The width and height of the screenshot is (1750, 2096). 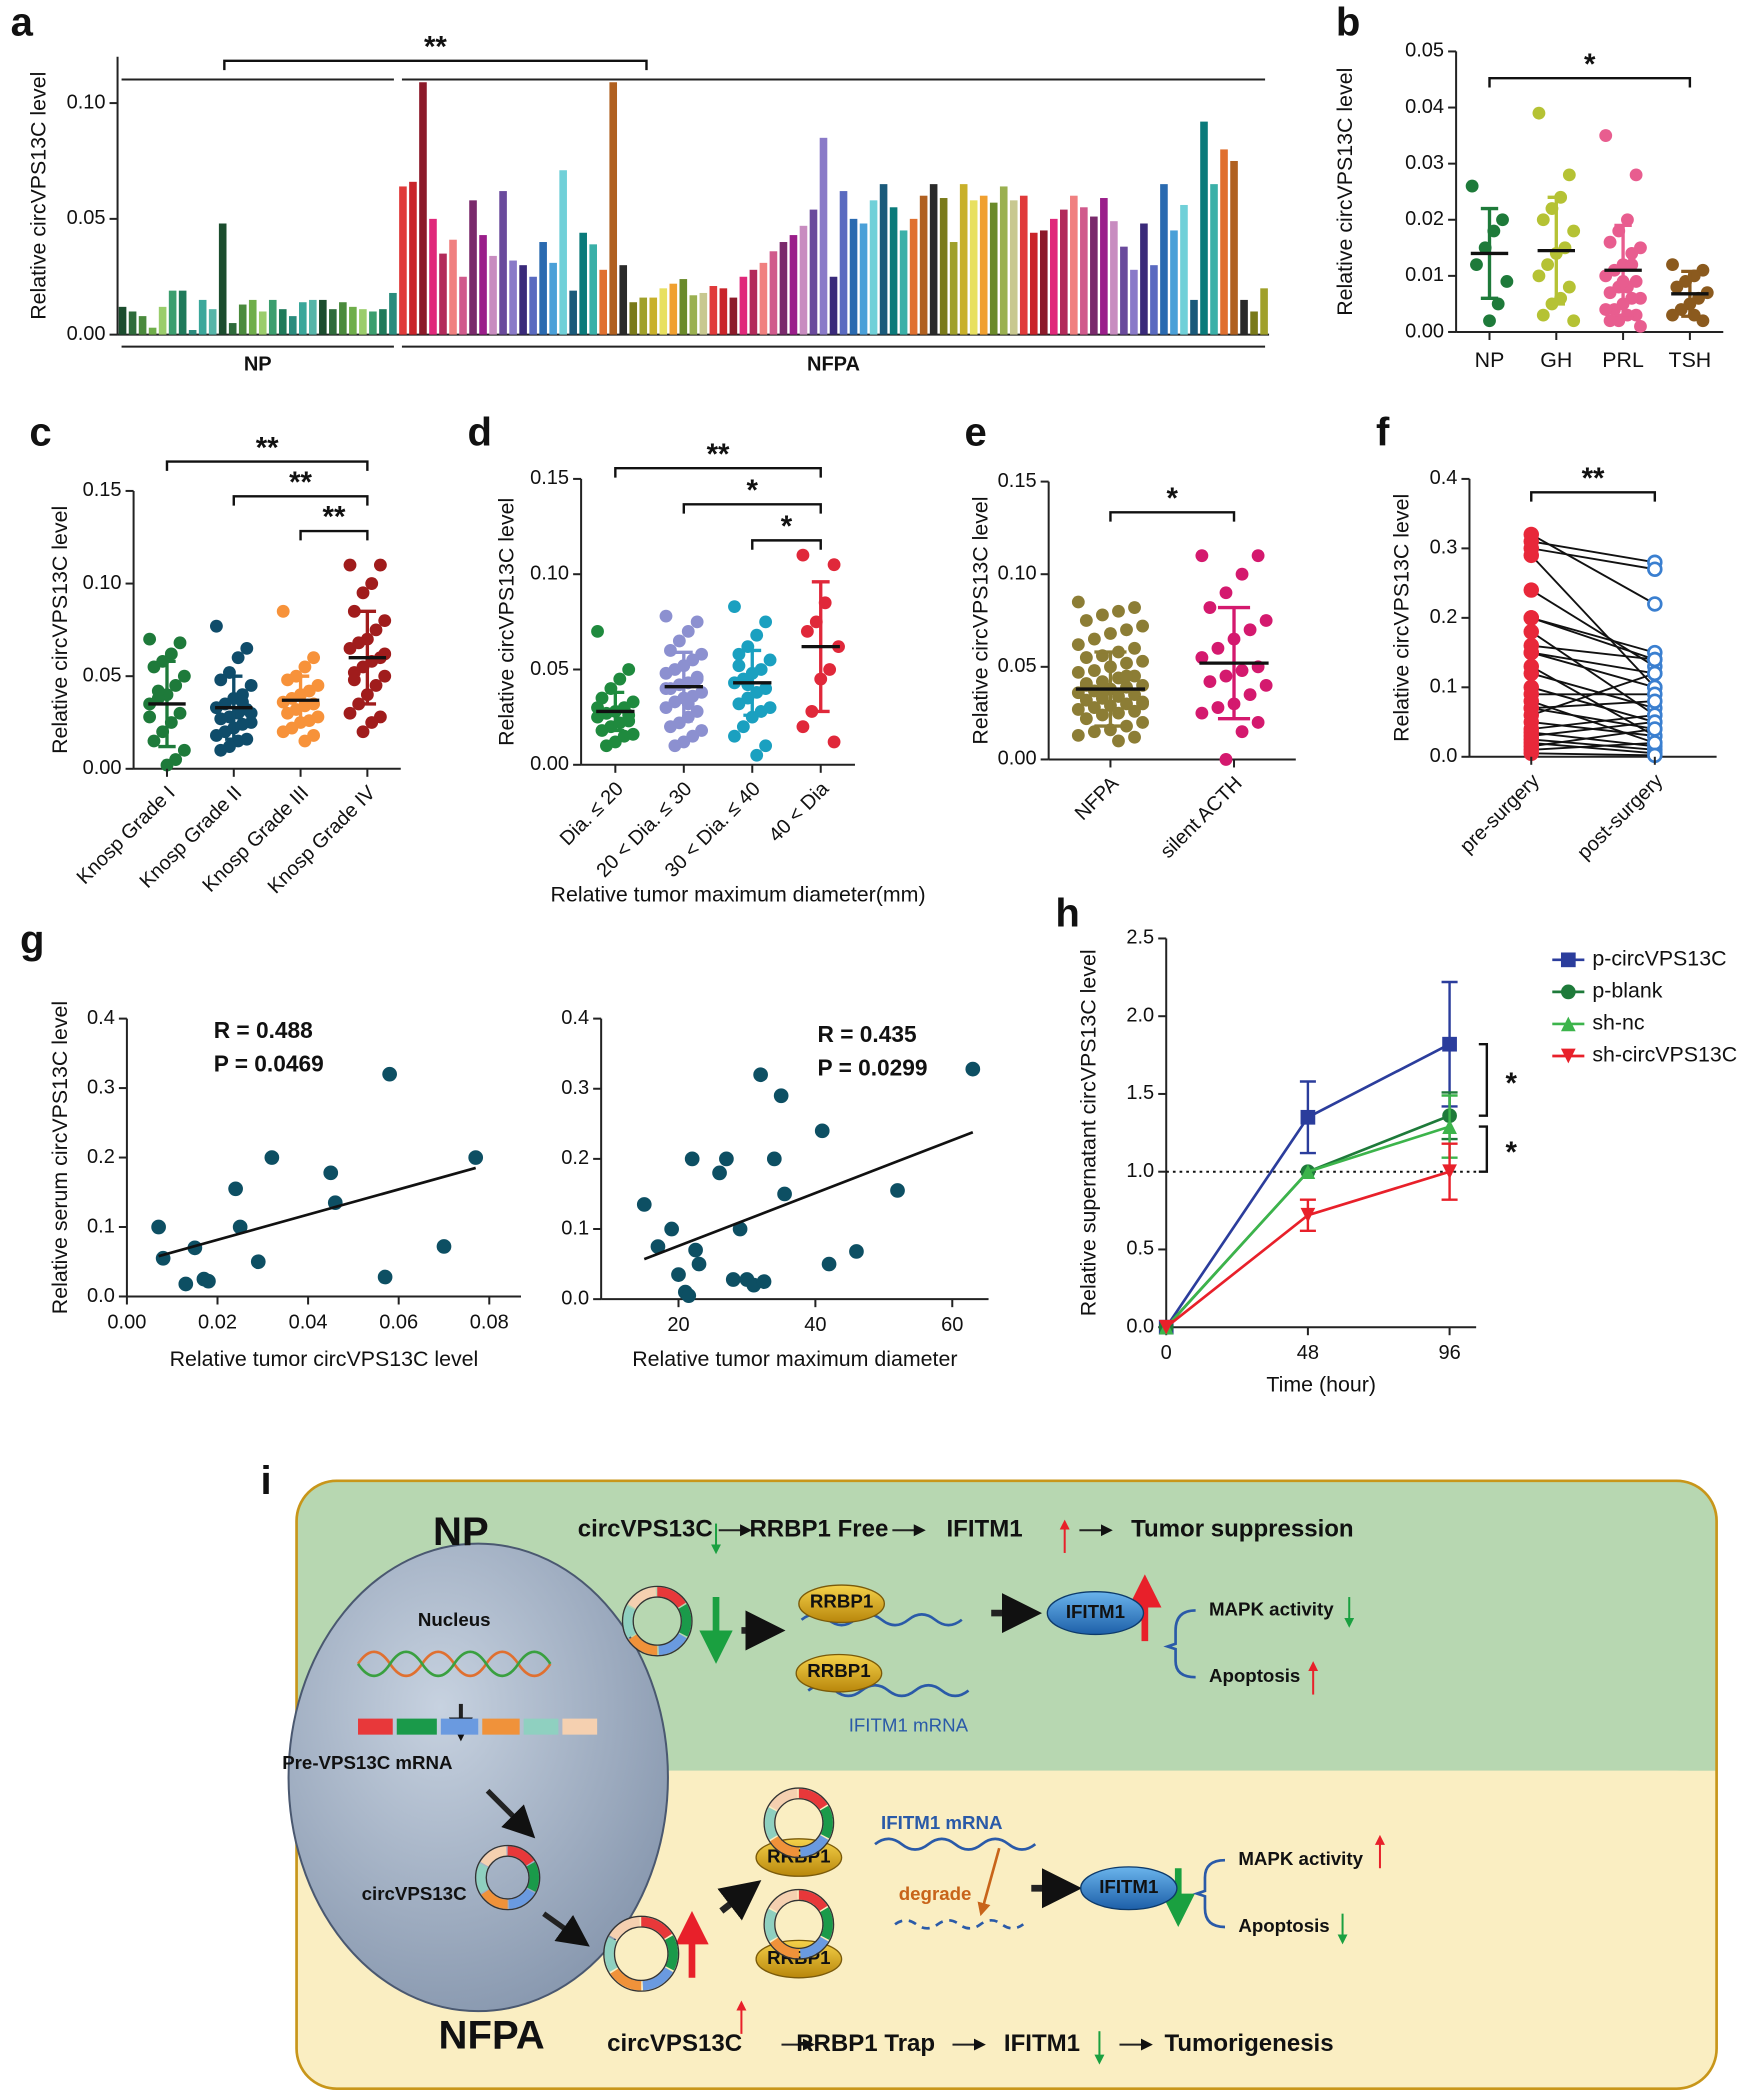 I want to click on y-tick-label: 0.2, so click(x=1444, y=617).